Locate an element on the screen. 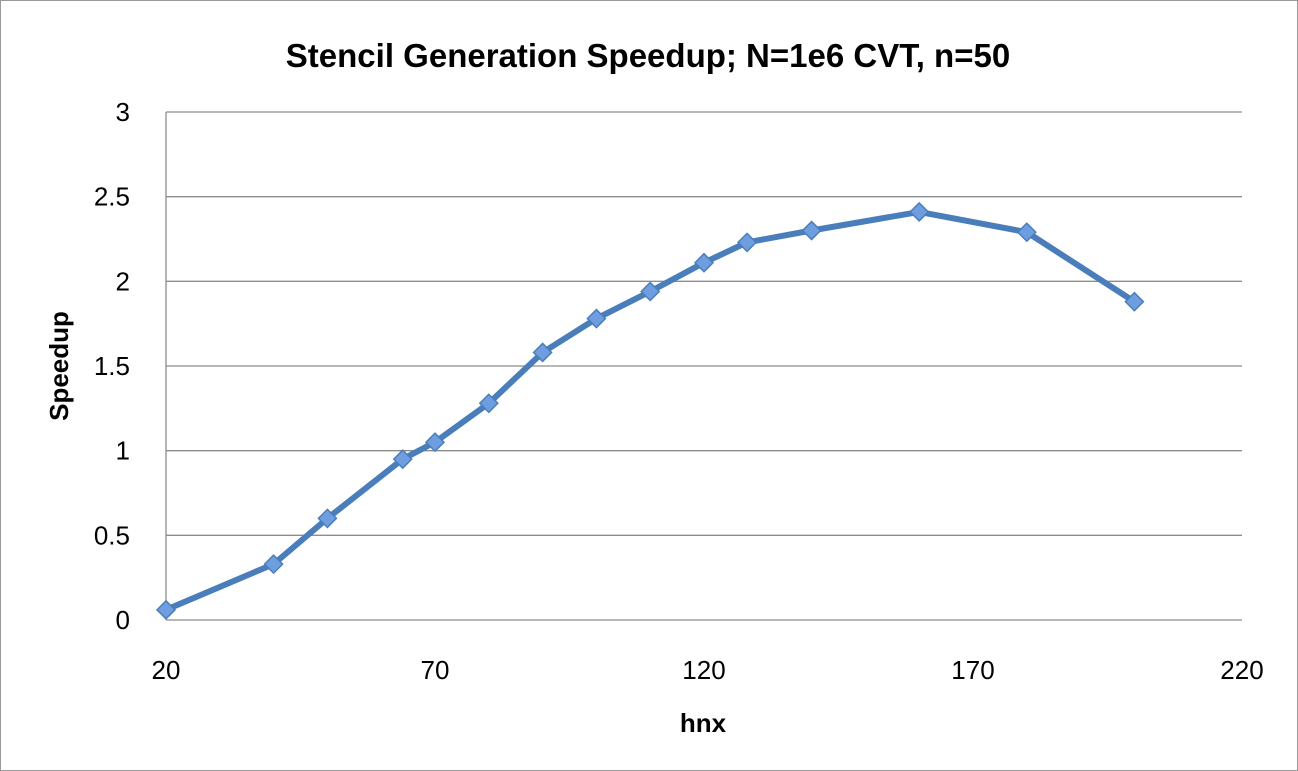 This screenshot has height=771, width=1298. y-tick-label: 1.5 is located at coordinates (112, 366).